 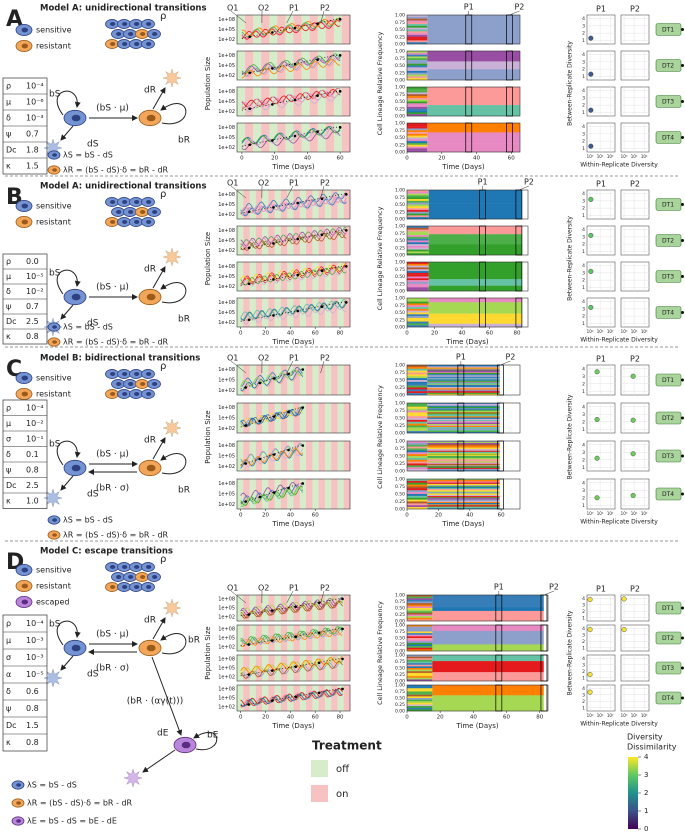 I want to click on trend-line, so click(x=291, y=667).